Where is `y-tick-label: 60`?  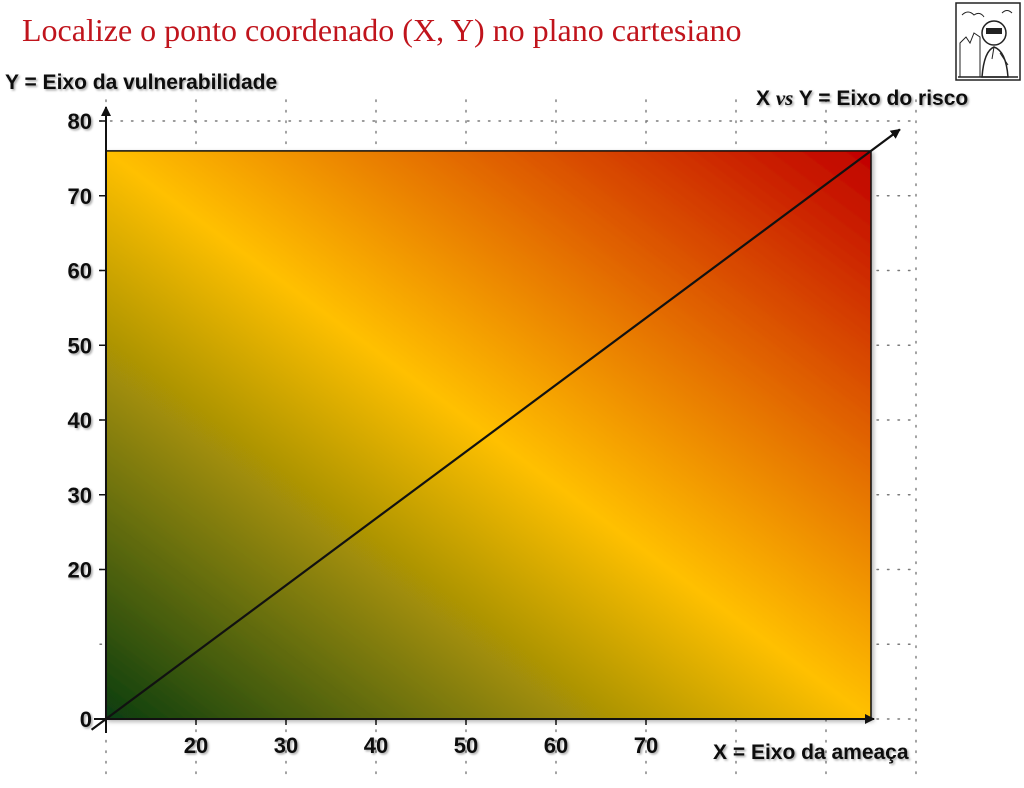
y-tick-label: 60 is located at coordinates (80, 271).